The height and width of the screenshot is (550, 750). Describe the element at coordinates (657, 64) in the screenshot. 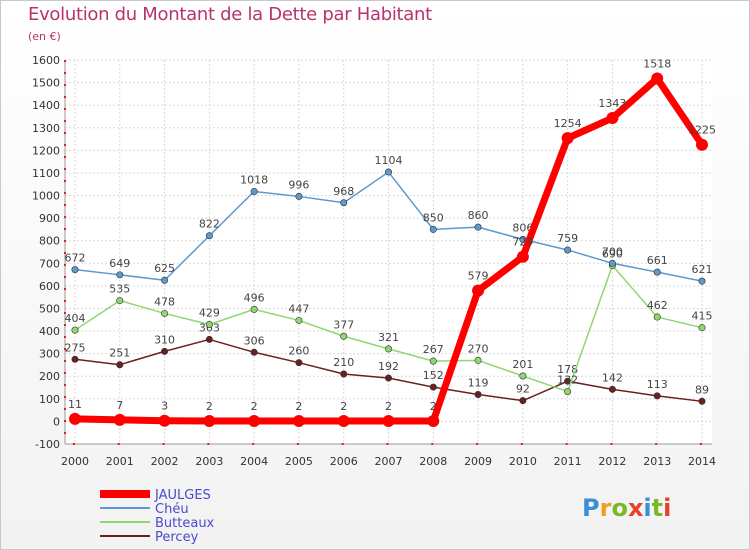

I see `data-label: 1518` at that location.